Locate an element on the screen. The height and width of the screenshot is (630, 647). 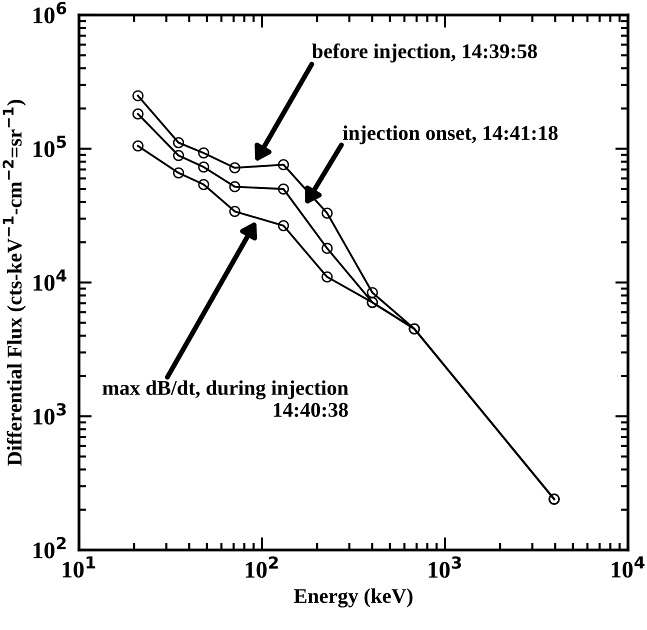
y-tick-label: 10$^{6}$ is located at coordinates (50, 13).